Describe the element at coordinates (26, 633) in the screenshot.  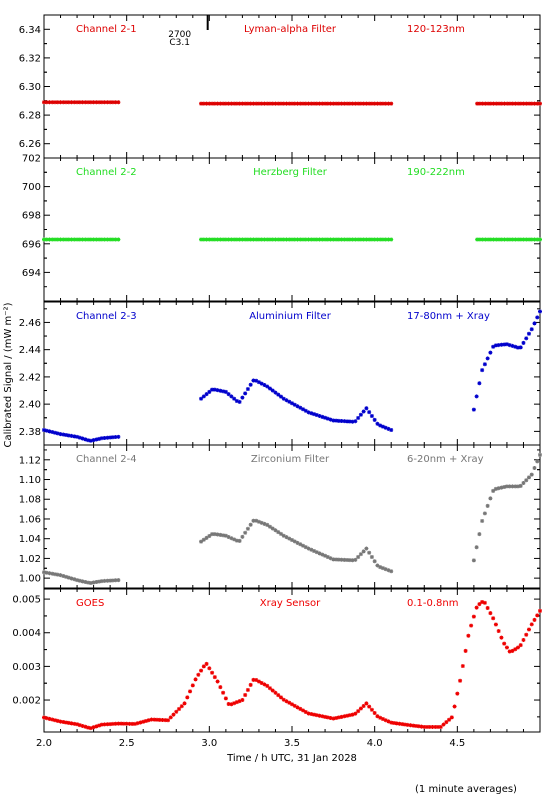
I see `y-tick-label: 0.004` at that location.